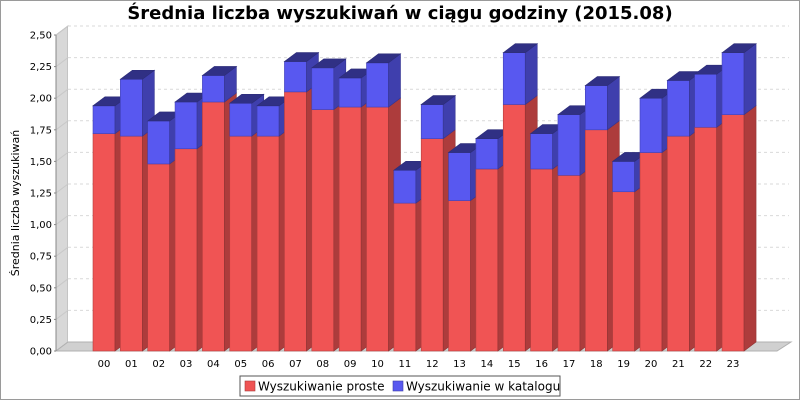 Image resolution: width=800 pixels, height=400 pixels. What do you see at coordinates (41, 99) in the screenshot?
I see `y-tick-label: 2,00` at bounding box center [41, 99].